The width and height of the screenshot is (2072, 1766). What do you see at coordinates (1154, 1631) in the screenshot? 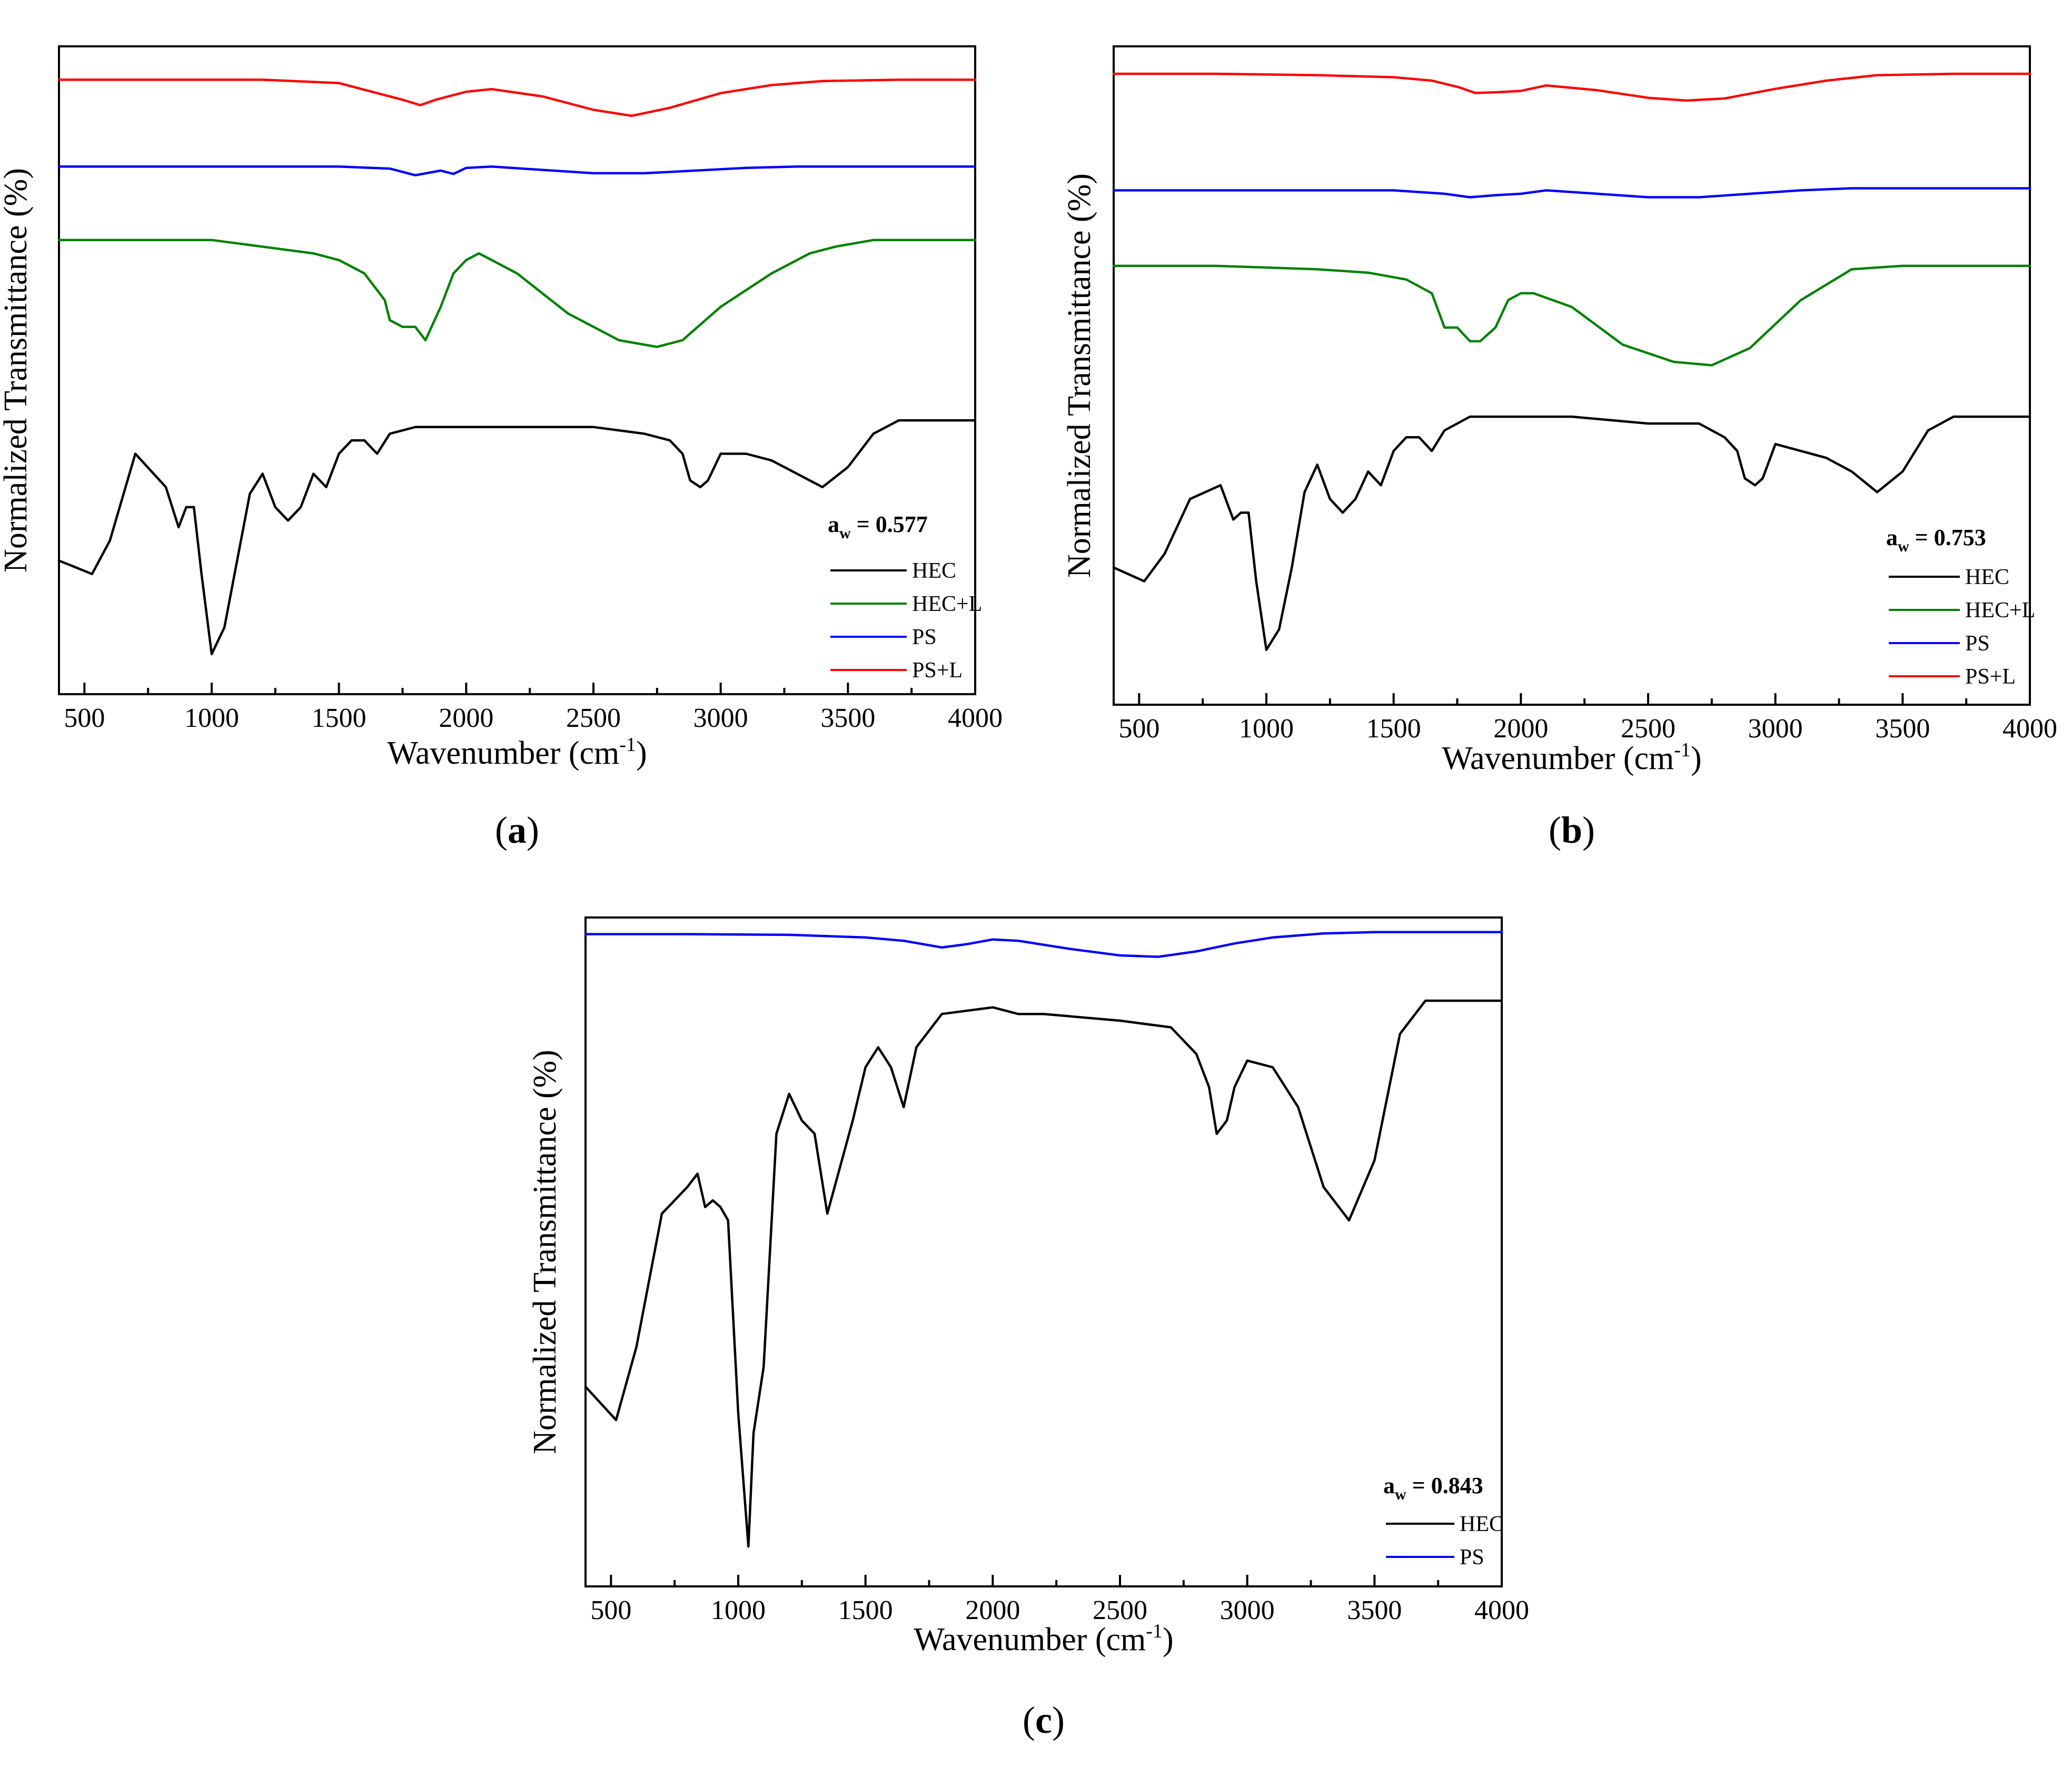
I see `x-axis-title-exponent-c: -1` at bounding box center [1154, 1631].